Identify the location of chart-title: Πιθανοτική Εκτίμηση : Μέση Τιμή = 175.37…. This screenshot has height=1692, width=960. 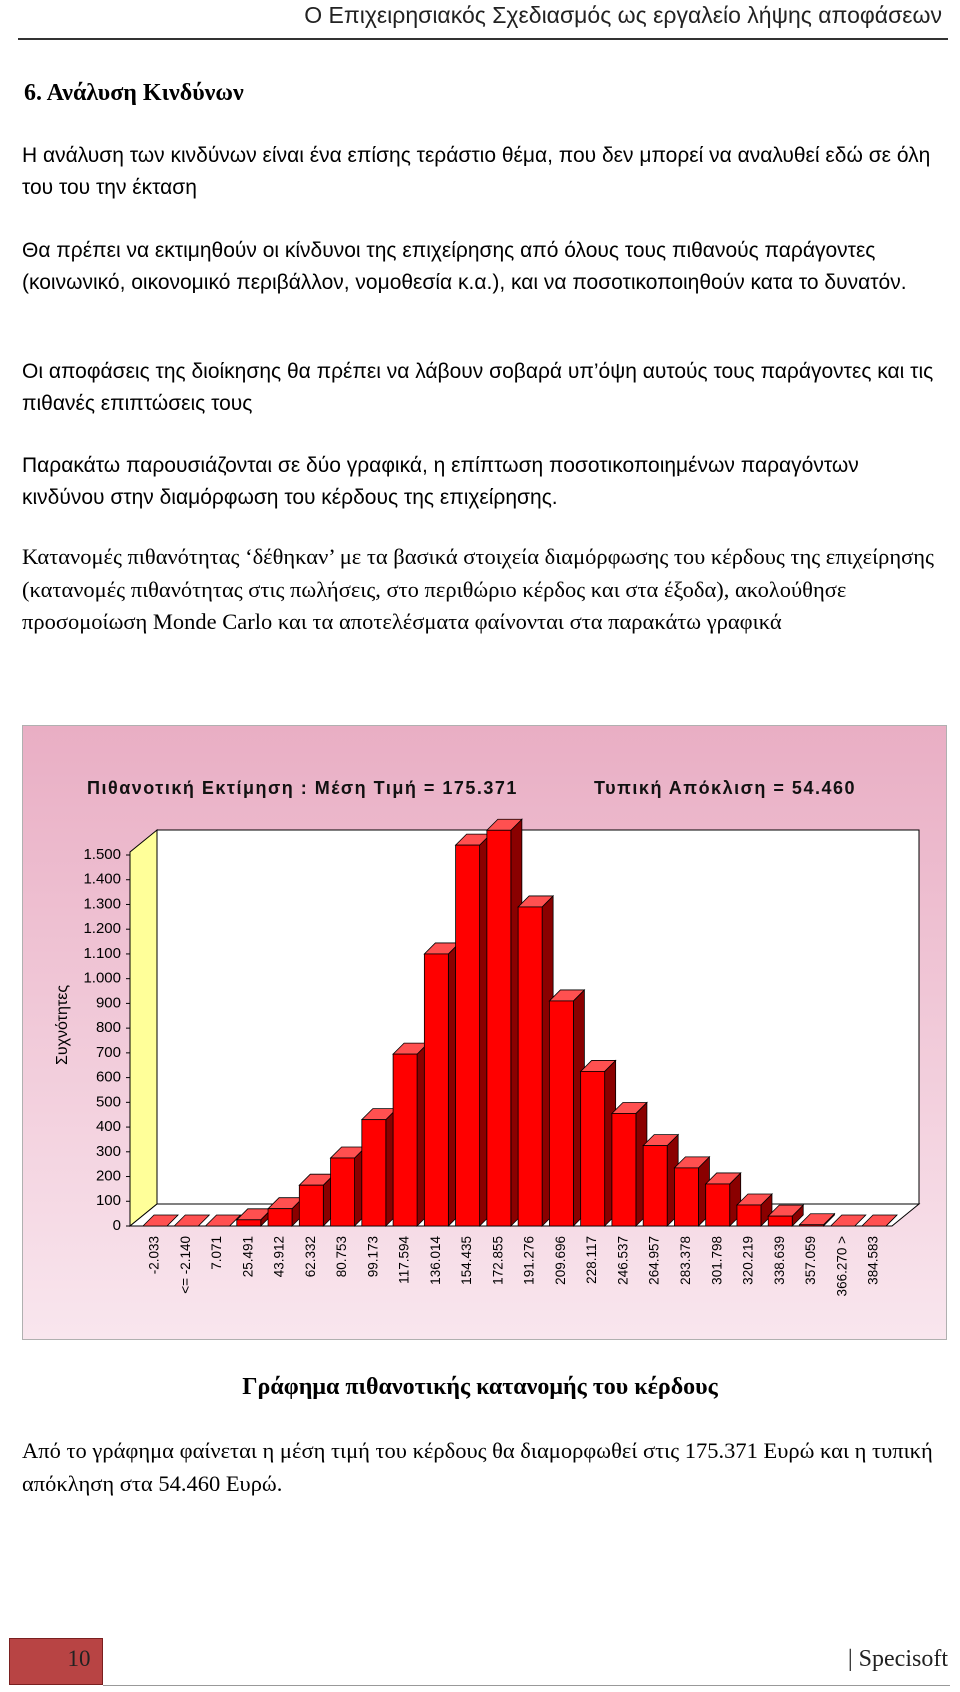
(302, 788).